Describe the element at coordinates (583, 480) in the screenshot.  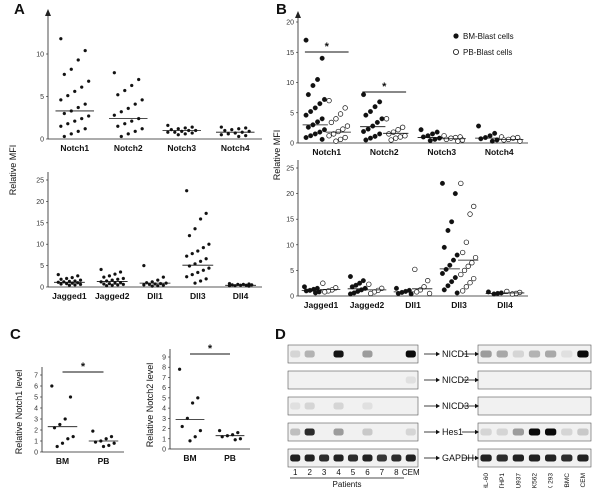
I see `lane-label-right: CEM` at that location.